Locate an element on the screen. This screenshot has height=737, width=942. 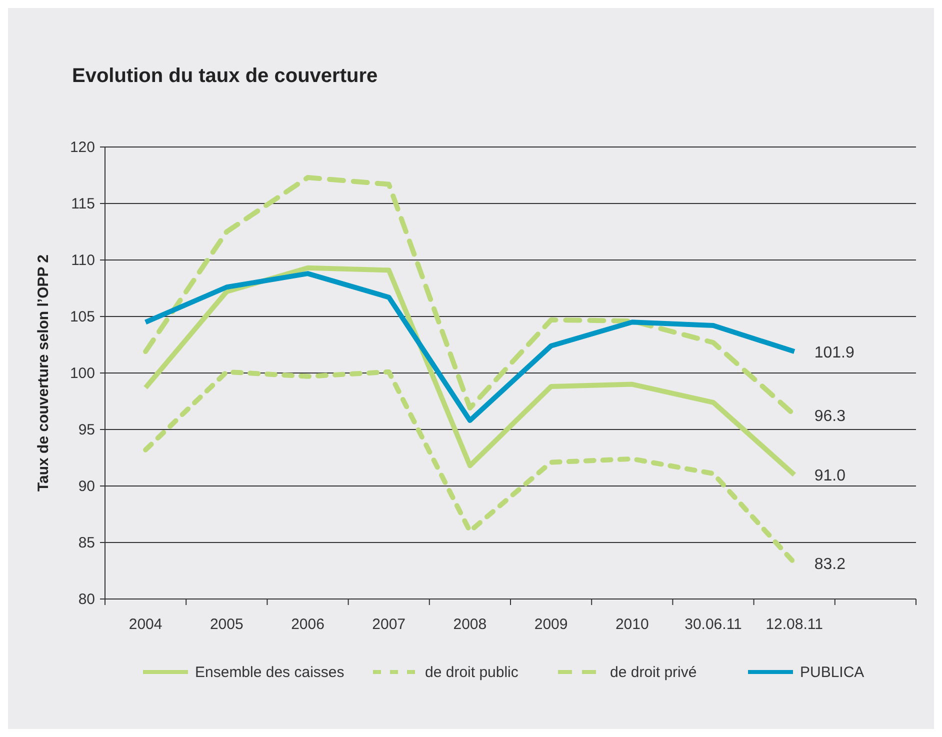
y-axis-title: Taux de couverture selon l’OPP 2 is located at coordinates (43, 373).